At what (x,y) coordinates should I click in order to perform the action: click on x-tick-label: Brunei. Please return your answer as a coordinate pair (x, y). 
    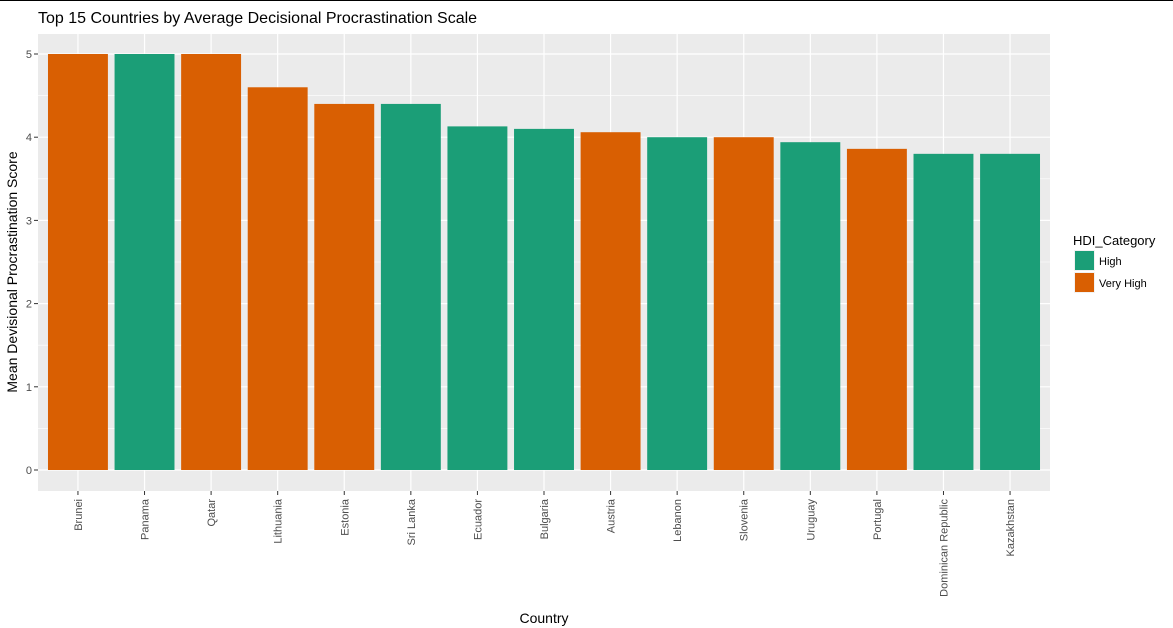
    Looking at the image, I should click on (79, 515).